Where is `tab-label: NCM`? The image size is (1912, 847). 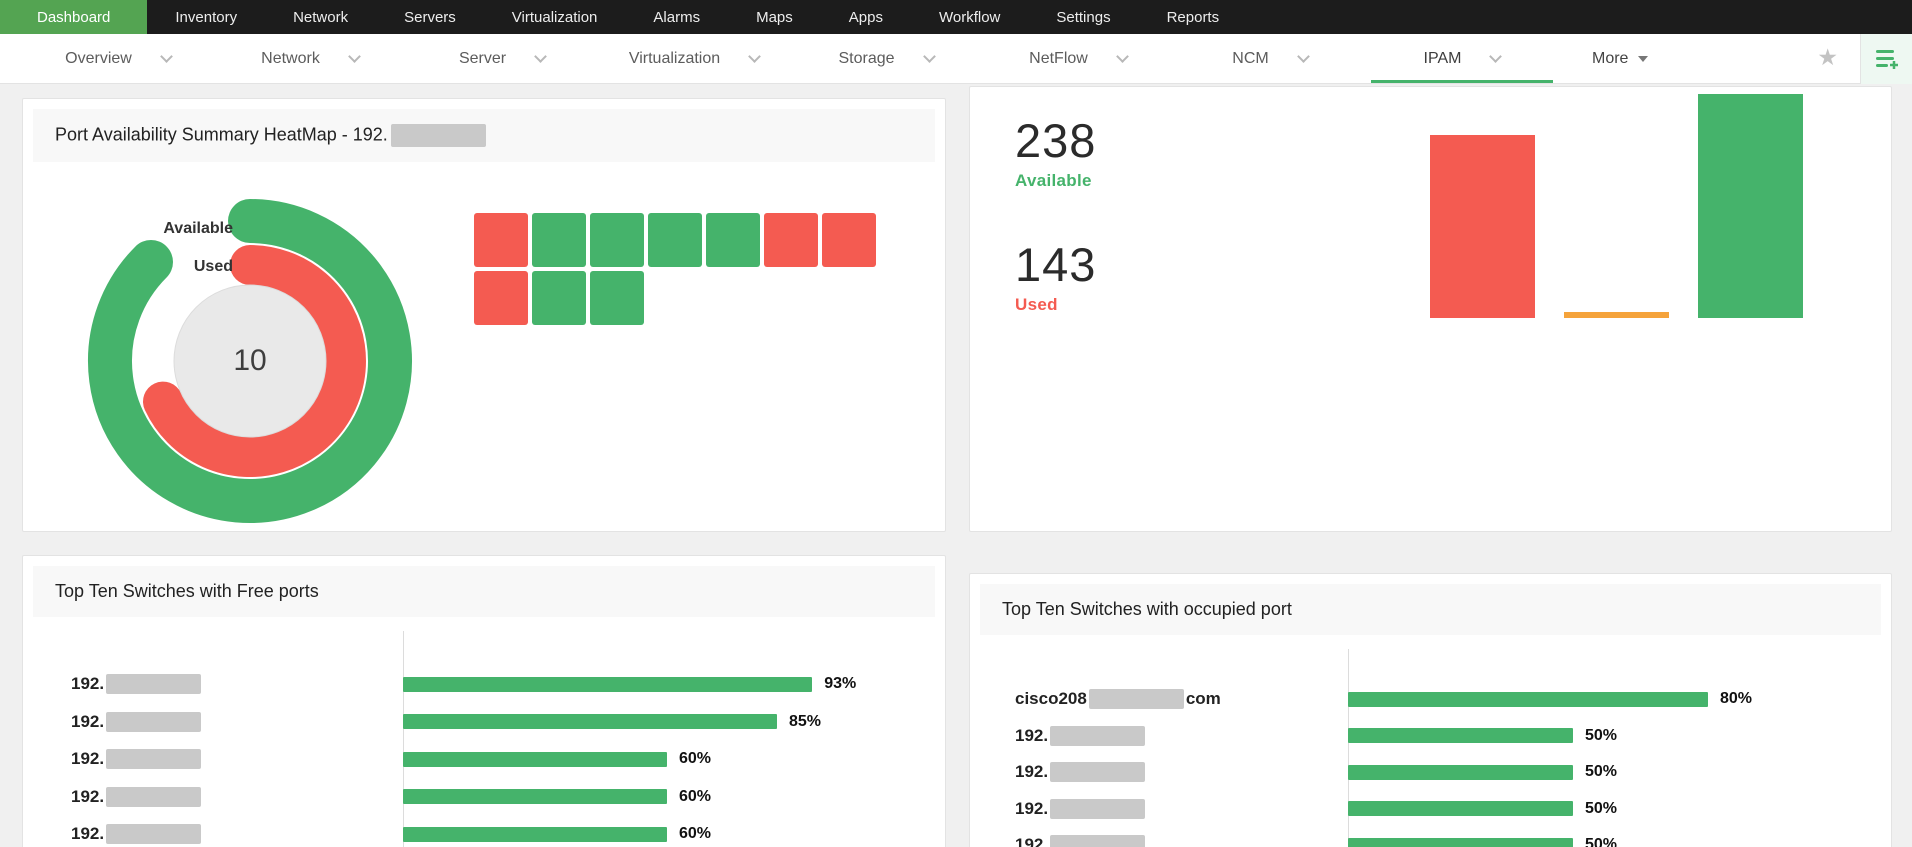 tab-label: NCM is located at coordinates (1250, 58).